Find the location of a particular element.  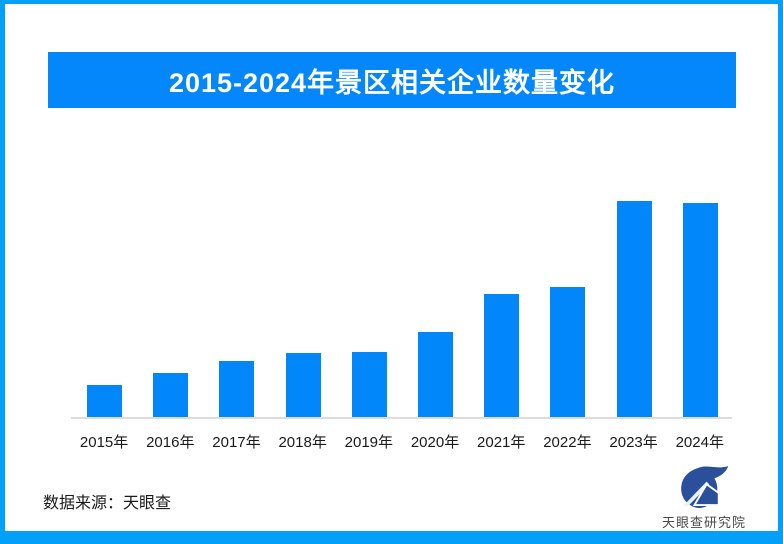

brand-block: 天眼查研究院 is located at coordinates (704, 496).